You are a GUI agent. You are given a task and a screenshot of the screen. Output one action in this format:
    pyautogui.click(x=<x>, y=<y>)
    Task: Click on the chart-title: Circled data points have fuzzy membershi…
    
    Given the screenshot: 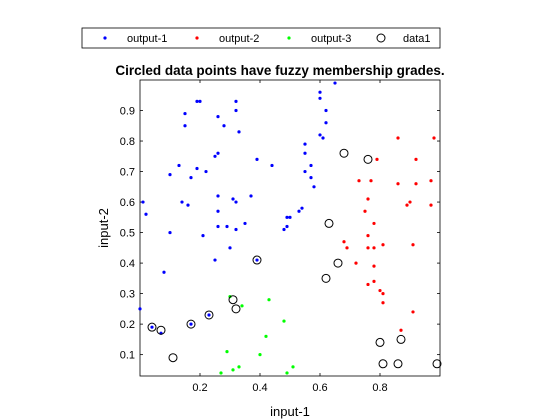 What is the action you would take?
    pyautogui.click(x=279, y=70)
    